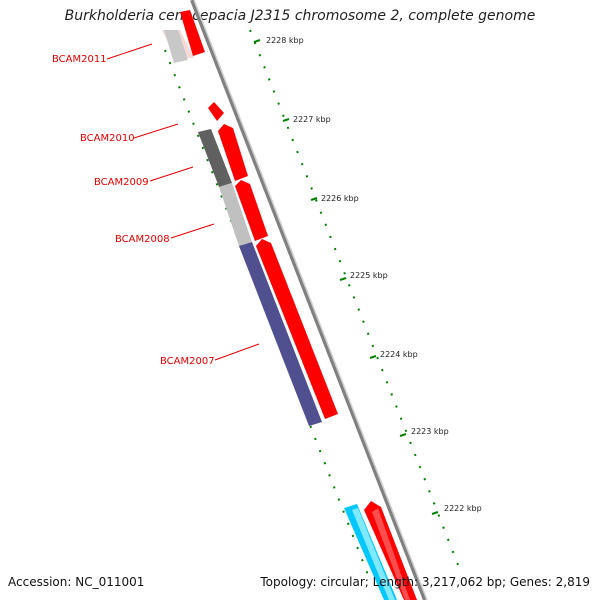  I want to click on tick-label: 2223 kbp, so click(430, 431).